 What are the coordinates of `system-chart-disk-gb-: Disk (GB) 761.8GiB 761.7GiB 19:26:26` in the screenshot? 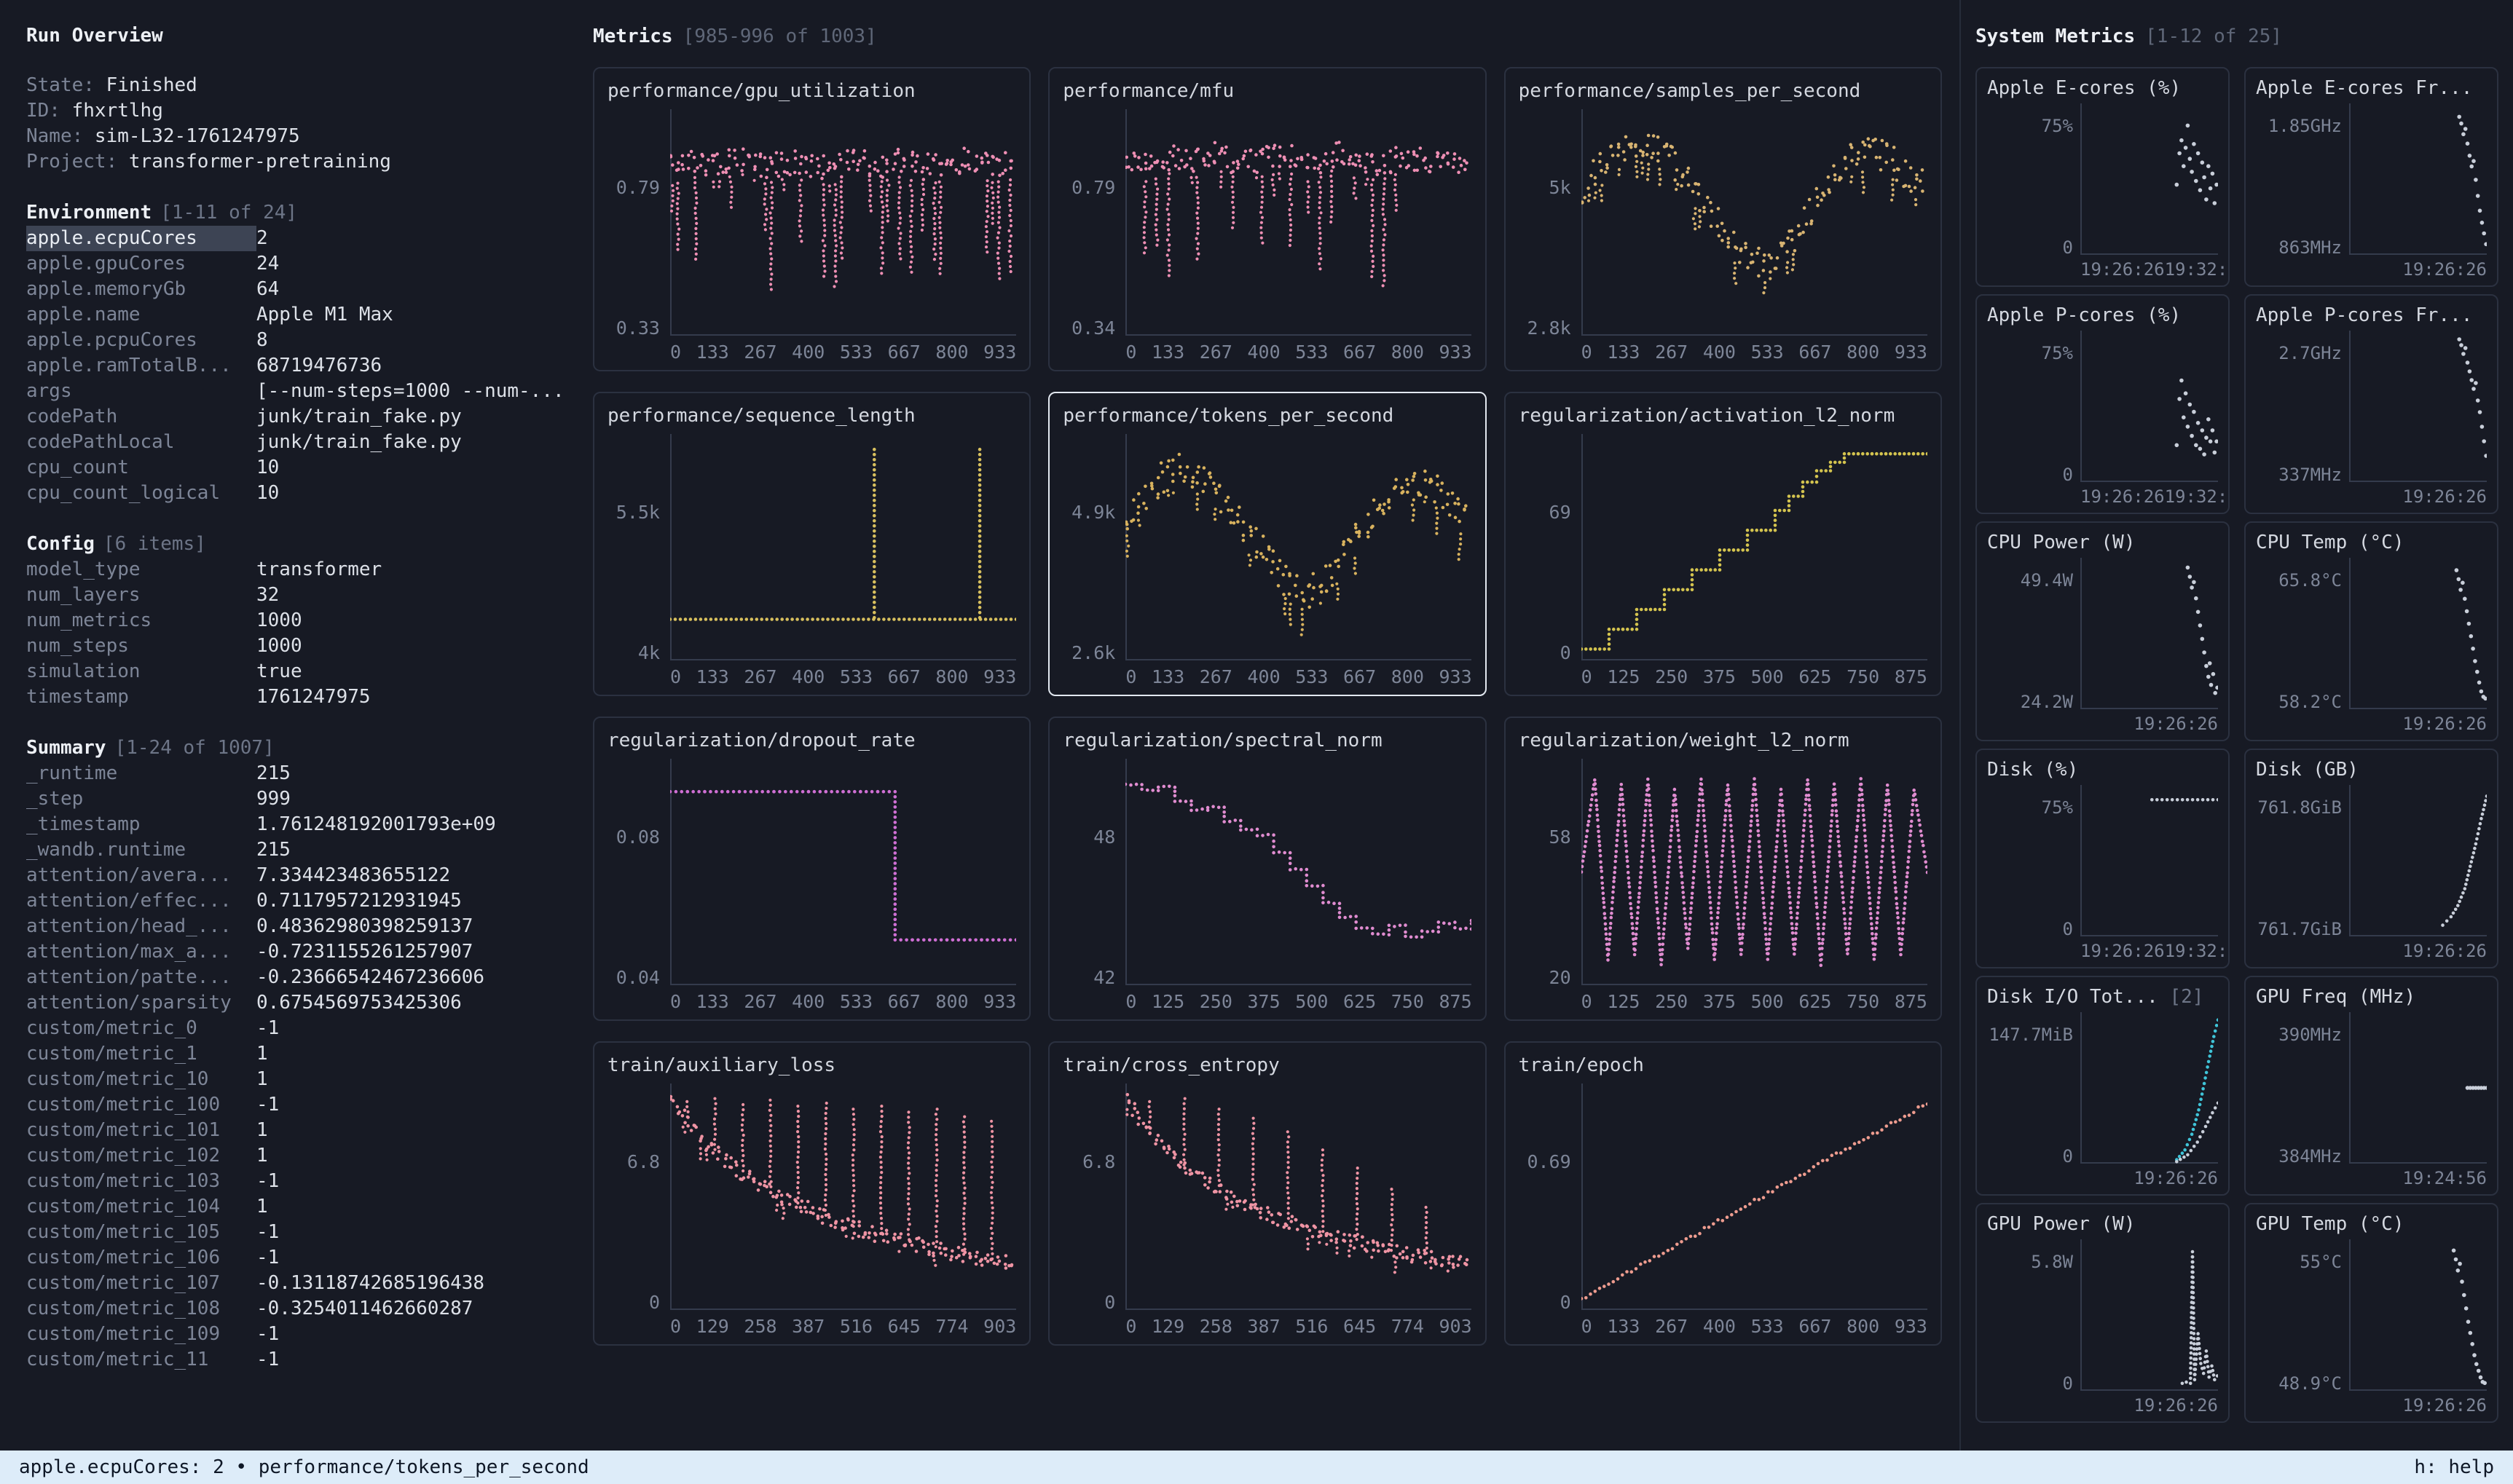 It's located at (2371, 858).